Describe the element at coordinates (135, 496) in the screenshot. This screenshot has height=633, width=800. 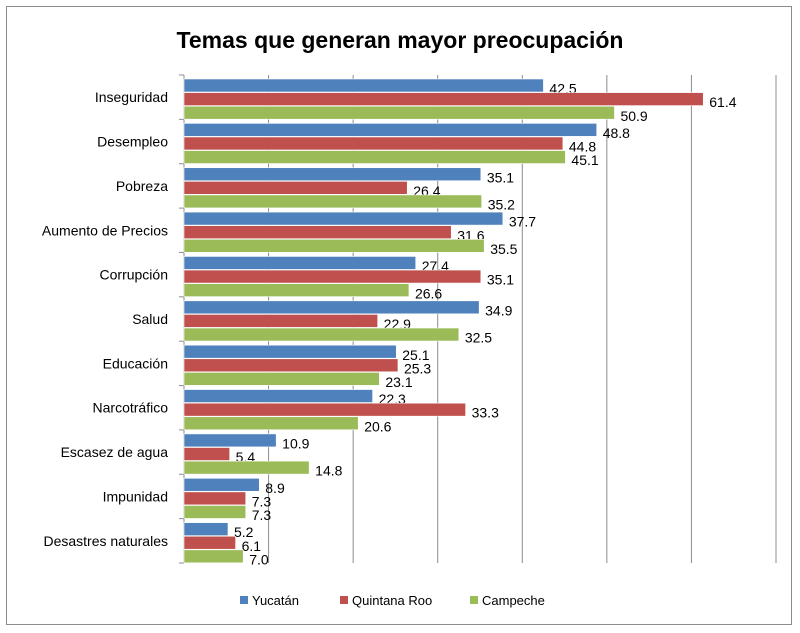
I see `category-label: Impunidad` at that location.